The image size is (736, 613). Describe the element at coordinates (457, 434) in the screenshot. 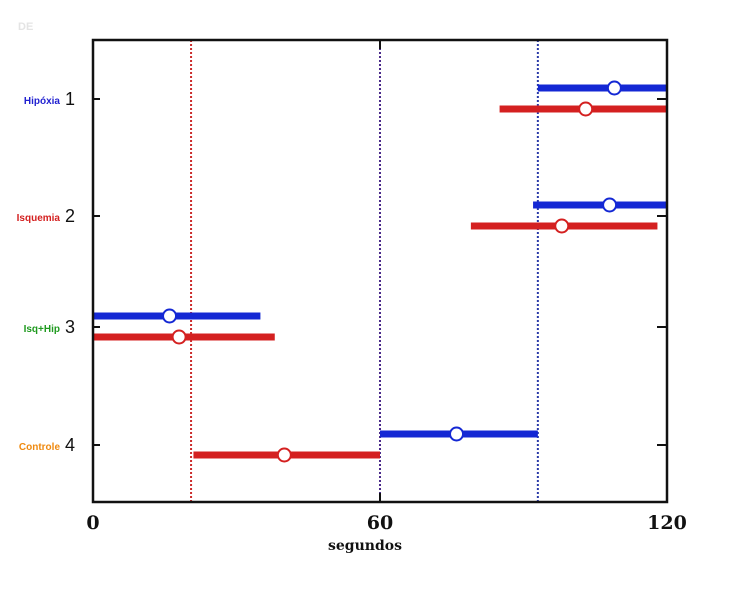

I see `mean-dot-s1-cat4` at that location.